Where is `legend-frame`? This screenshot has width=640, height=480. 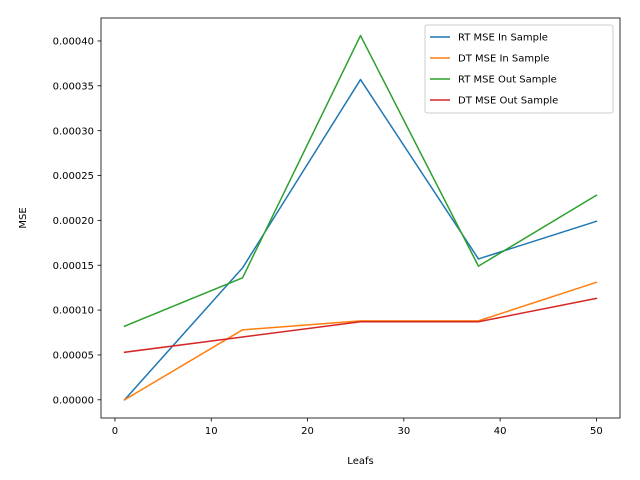 legend-frame is located at coordinates (519, 69).